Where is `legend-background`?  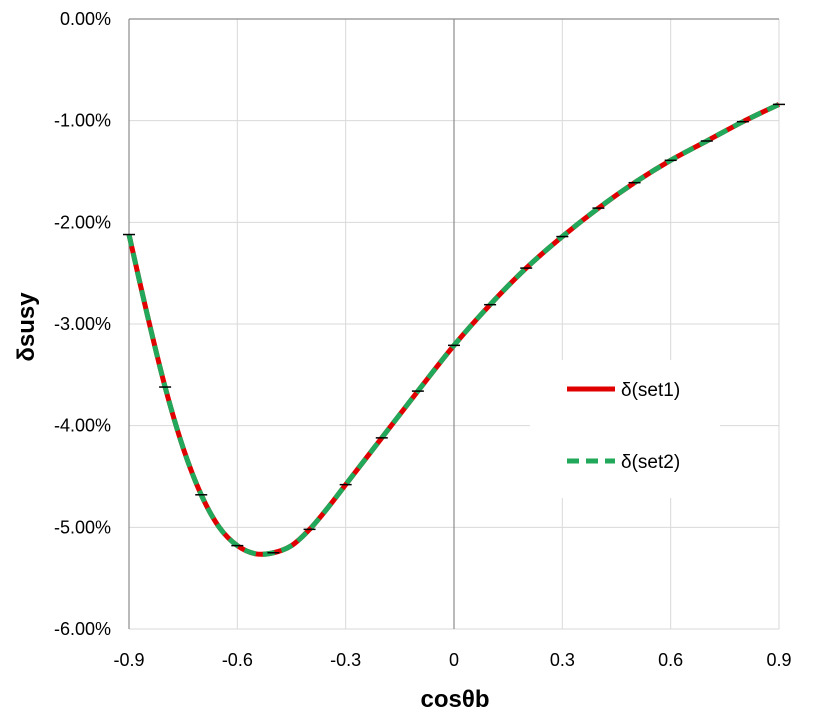
legend-background is located at coordinates (625, 429).